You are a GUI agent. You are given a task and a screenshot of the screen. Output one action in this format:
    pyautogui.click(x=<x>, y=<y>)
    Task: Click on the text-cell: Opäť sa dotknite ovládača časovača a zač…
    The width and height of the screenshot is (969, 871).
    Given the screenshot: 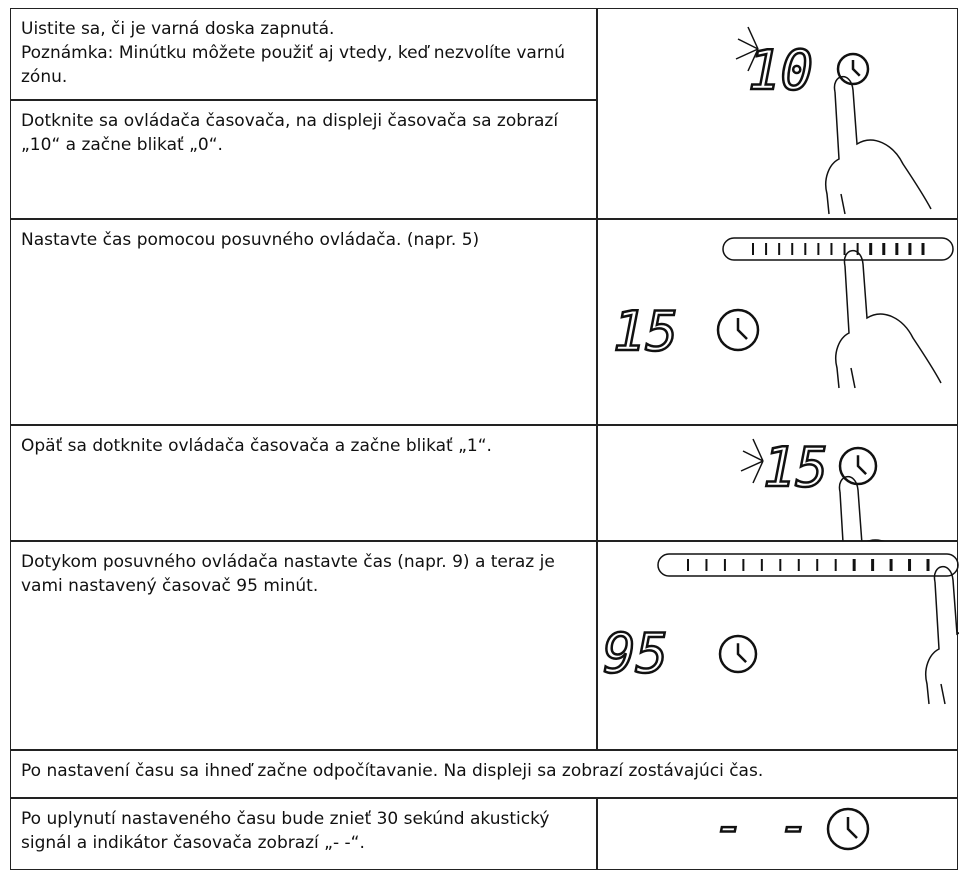 What is the action you would take?
    pyautogui.click(x=303, y=483)
    